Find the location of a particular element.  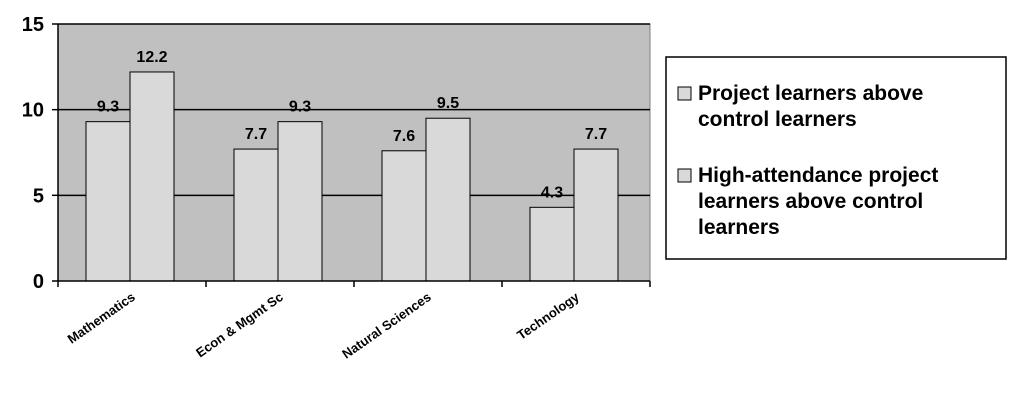

y-tick-label: 5 is located at coordinates (38, 196).